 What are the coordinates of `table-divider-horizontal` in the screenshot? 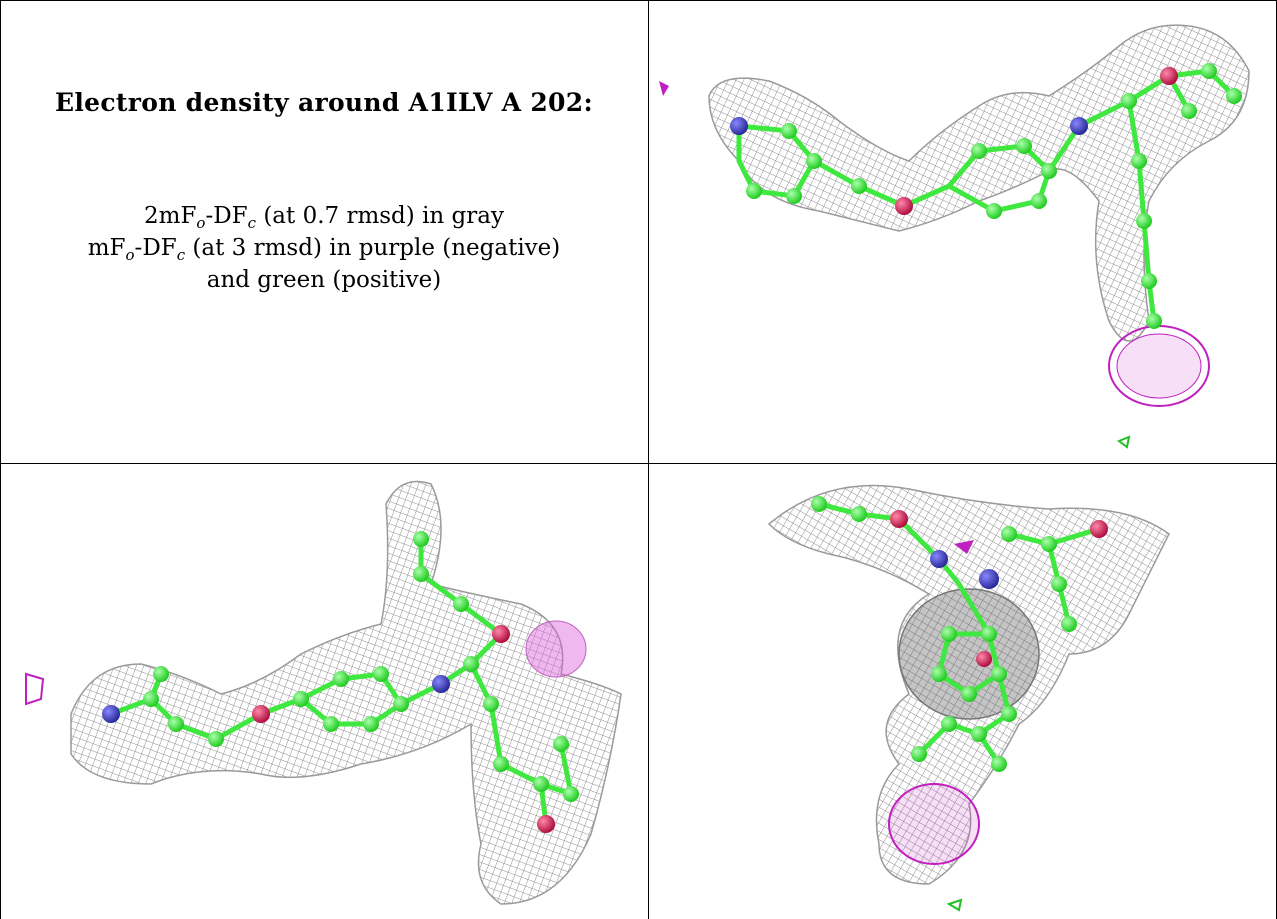 It's located at (638, 463).